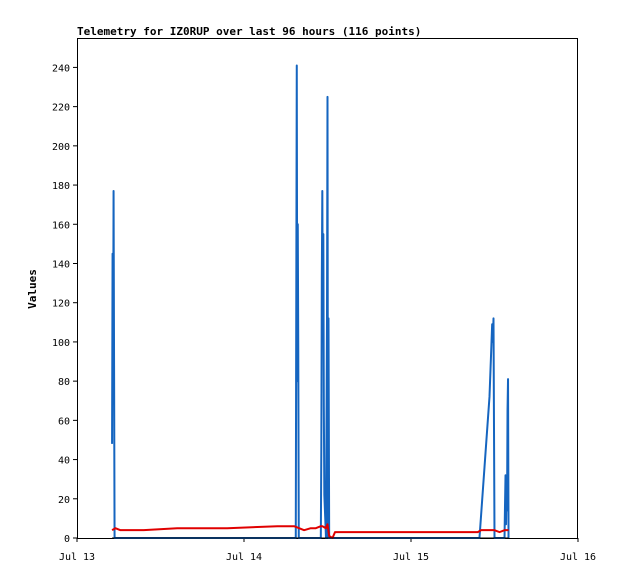 Image resolution: width=618 pixels, height=579 pixels. I want to click on y-tick-label: 100, so click(61, 343).